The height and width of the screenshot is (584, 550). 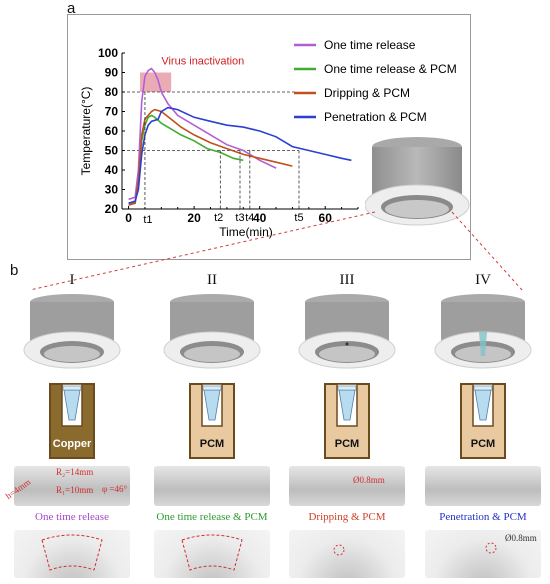 What do you see at coordinates (112, 190) in the screenshot?
I see `y-tick-label: 30` at bounding box center [112, 190].